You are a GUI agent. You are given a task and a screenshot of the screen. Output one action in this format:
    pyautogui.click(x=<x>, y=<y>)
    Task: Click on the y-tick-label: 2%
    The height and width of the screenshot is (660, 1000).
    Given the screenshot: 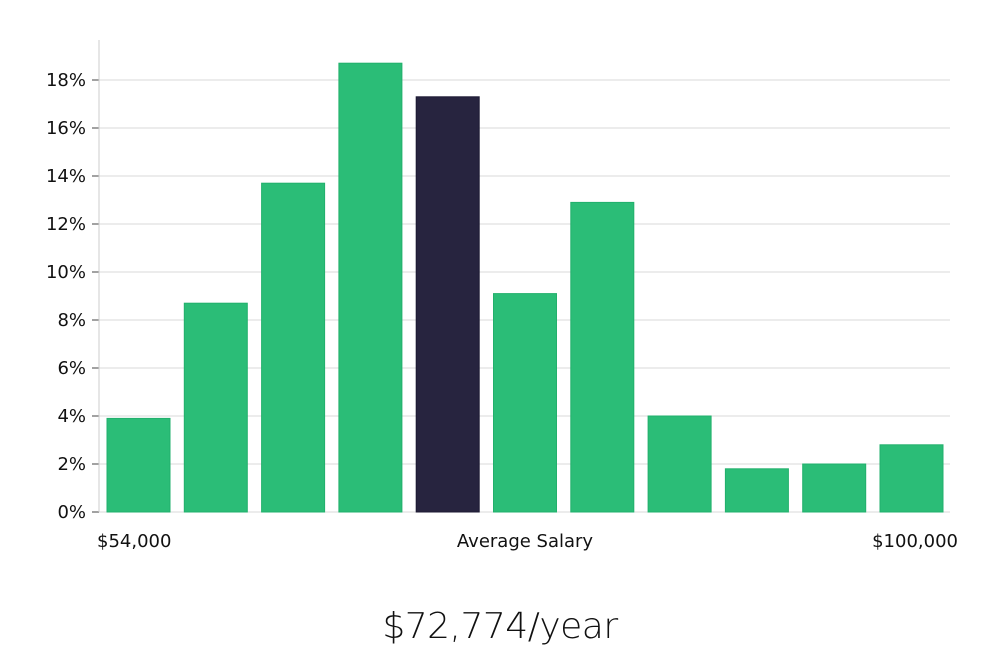 What is the action you would take?
    pyautogui.click(x=71, y=464)
    